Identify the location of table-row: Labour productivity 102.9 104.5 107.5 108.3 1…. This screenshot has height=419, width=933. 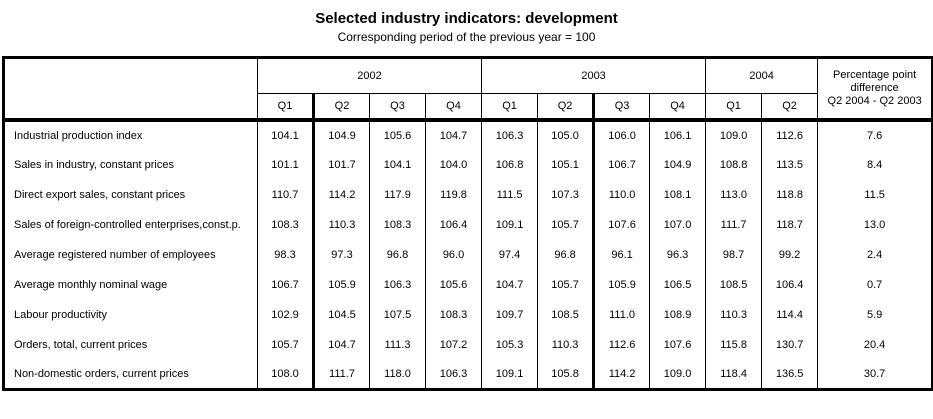
(468, 314).